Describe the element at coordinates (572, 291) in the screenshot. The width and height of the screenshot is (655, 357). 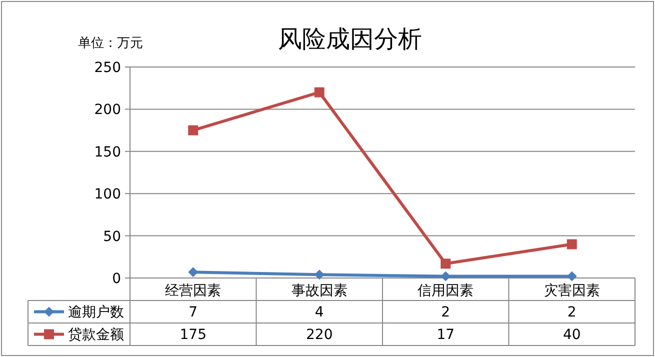
I see `x-tick-label: 灾害因素` at that location.